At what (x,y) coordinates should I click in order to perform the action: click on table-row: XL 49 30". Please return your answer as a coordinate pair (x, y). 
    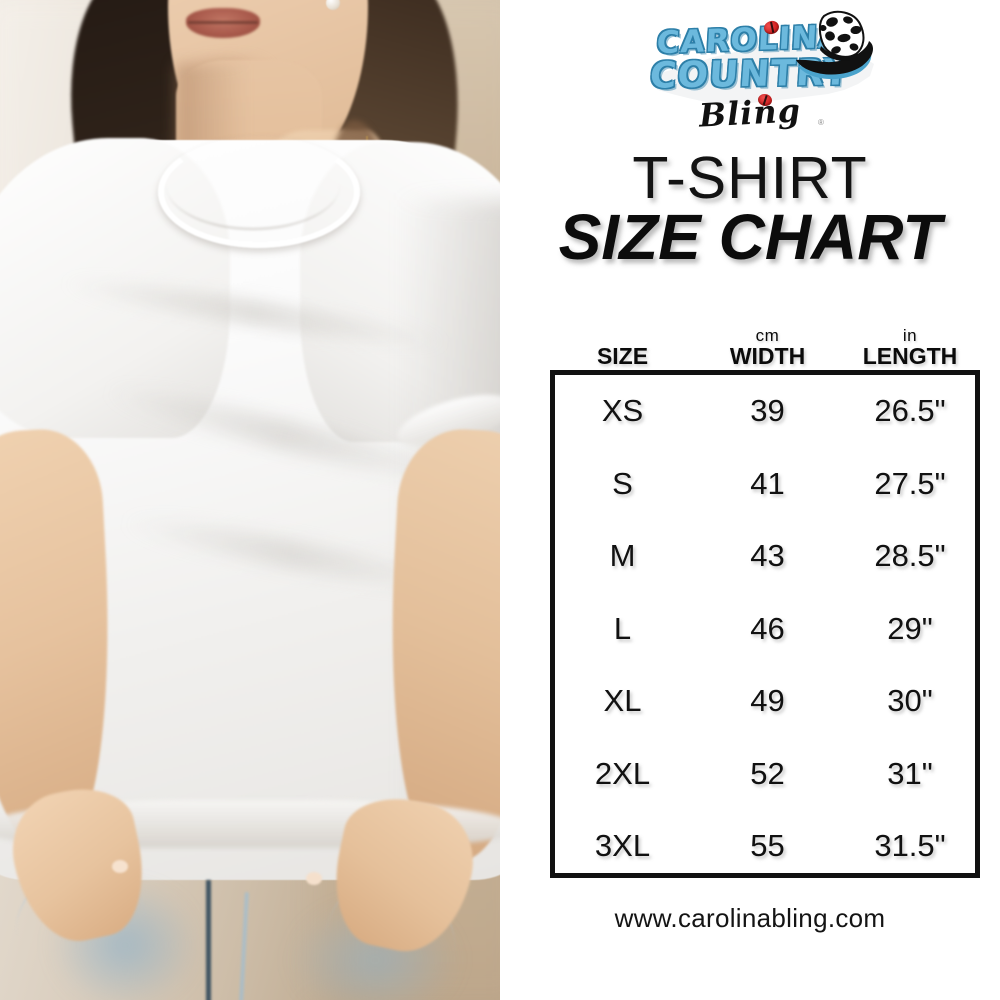
    Looking at the image, I should click on (765, 701).